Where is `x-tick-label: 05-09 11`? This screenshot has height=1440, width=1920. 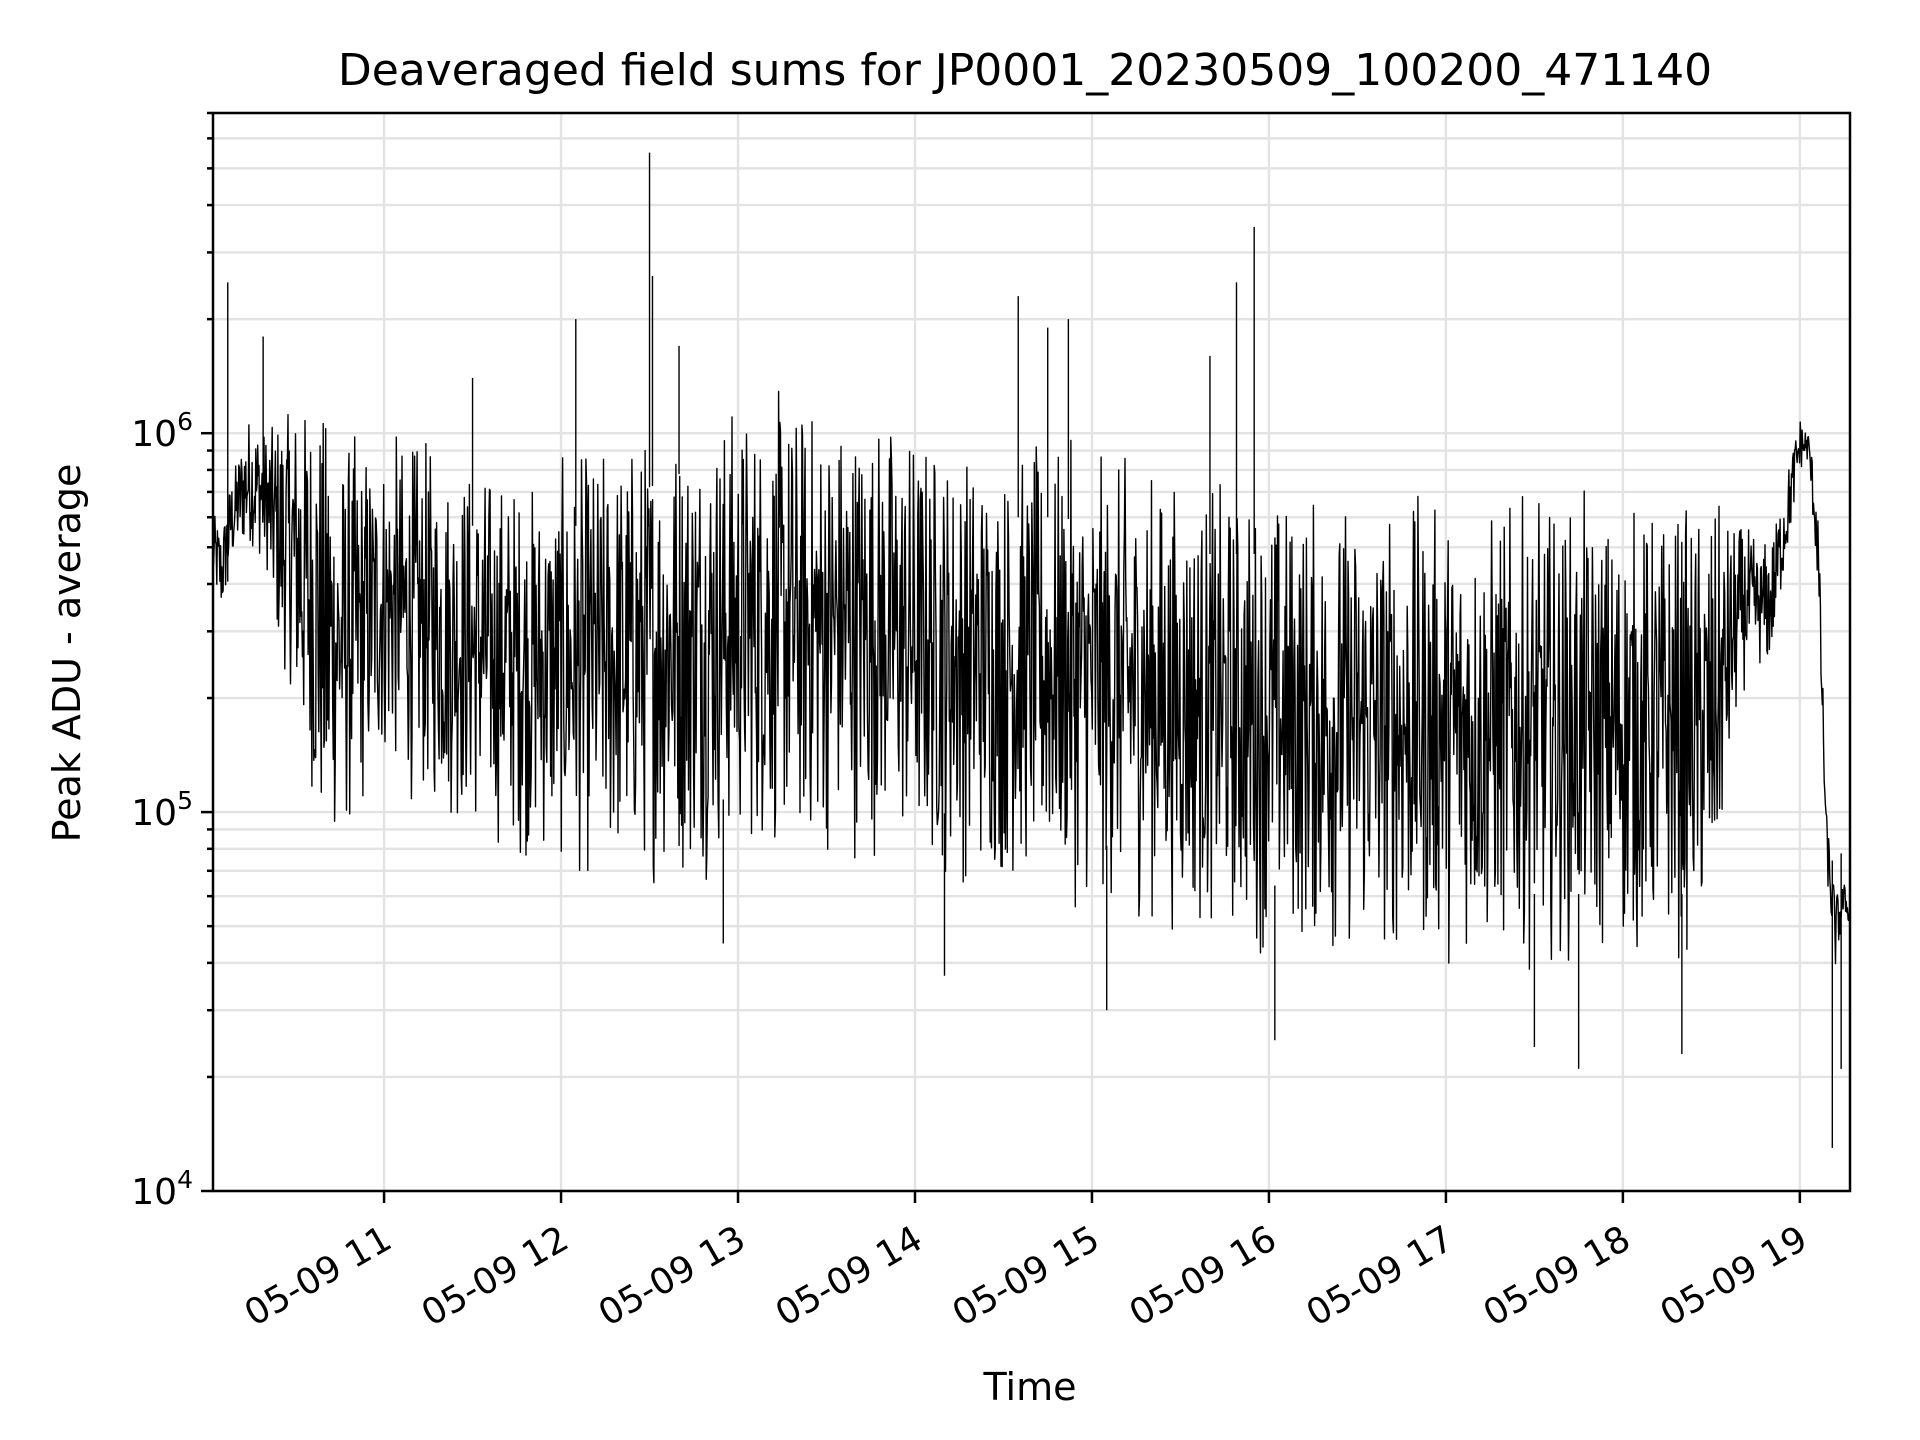 x-tick-label: 05-09 11 is located at coordinates (318, 1276).